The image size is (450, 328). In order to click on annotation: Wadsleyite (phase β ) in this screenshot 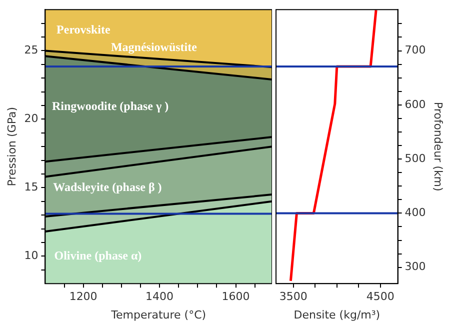, I will do `click(107, 187)`.